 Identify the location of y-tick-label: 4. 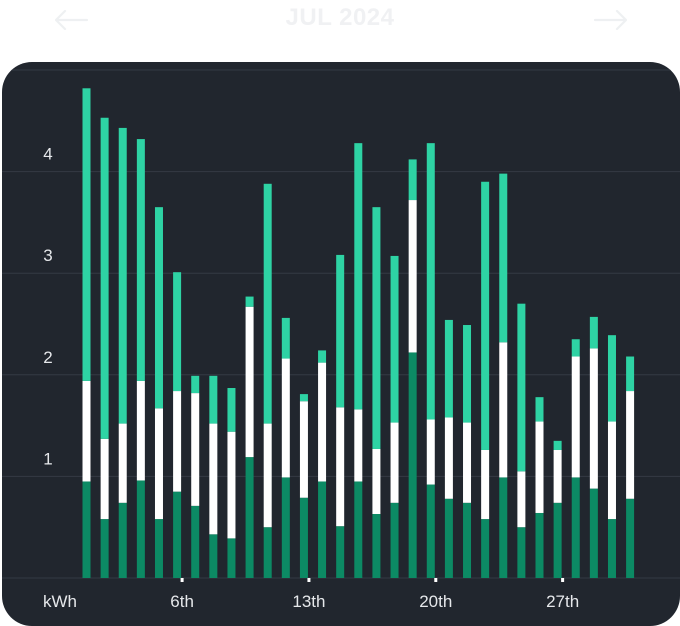
(47, 154).